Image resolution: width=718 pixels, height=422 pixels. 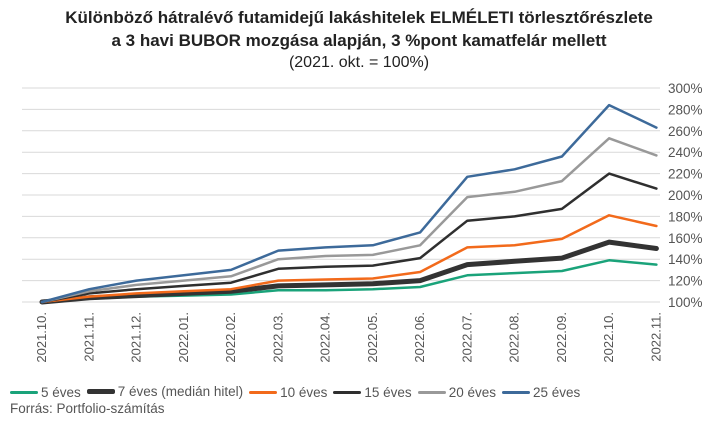 What do you see at coordinates (61, 392) in the screenshot?
I see `legend-label: 5 éves` at bounding box center [61, 392].